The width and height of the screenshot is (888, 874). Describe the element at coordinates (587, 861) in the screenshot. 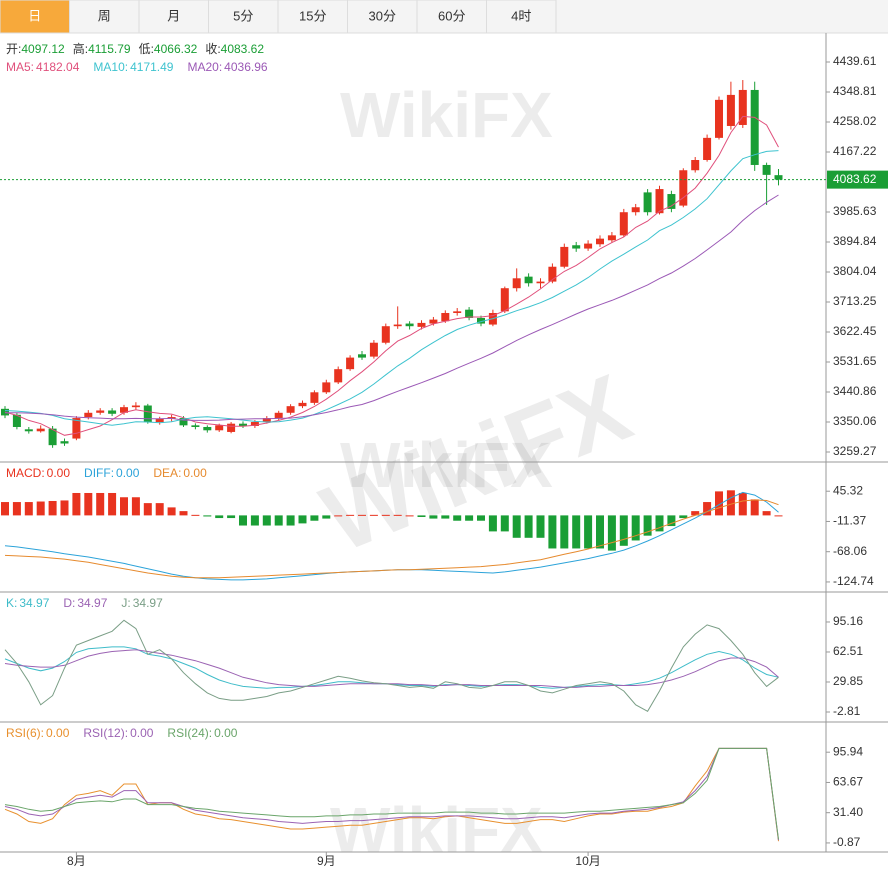

I see `x-tick-label: 10月` at that location.